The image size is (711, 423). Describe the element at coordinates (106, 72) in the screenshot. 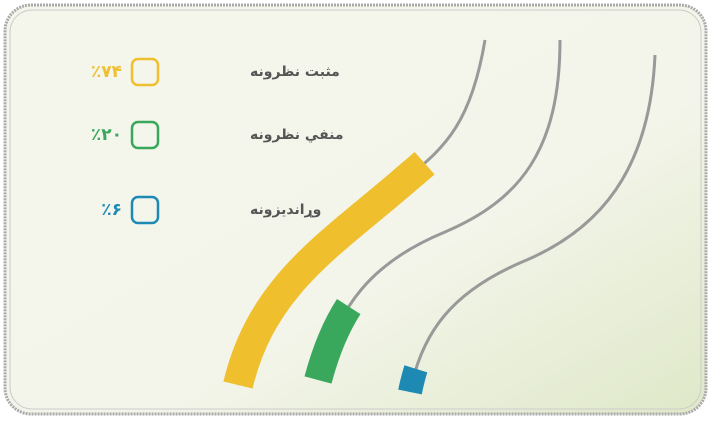

I see `value-label: ٪۷۴` at that location.